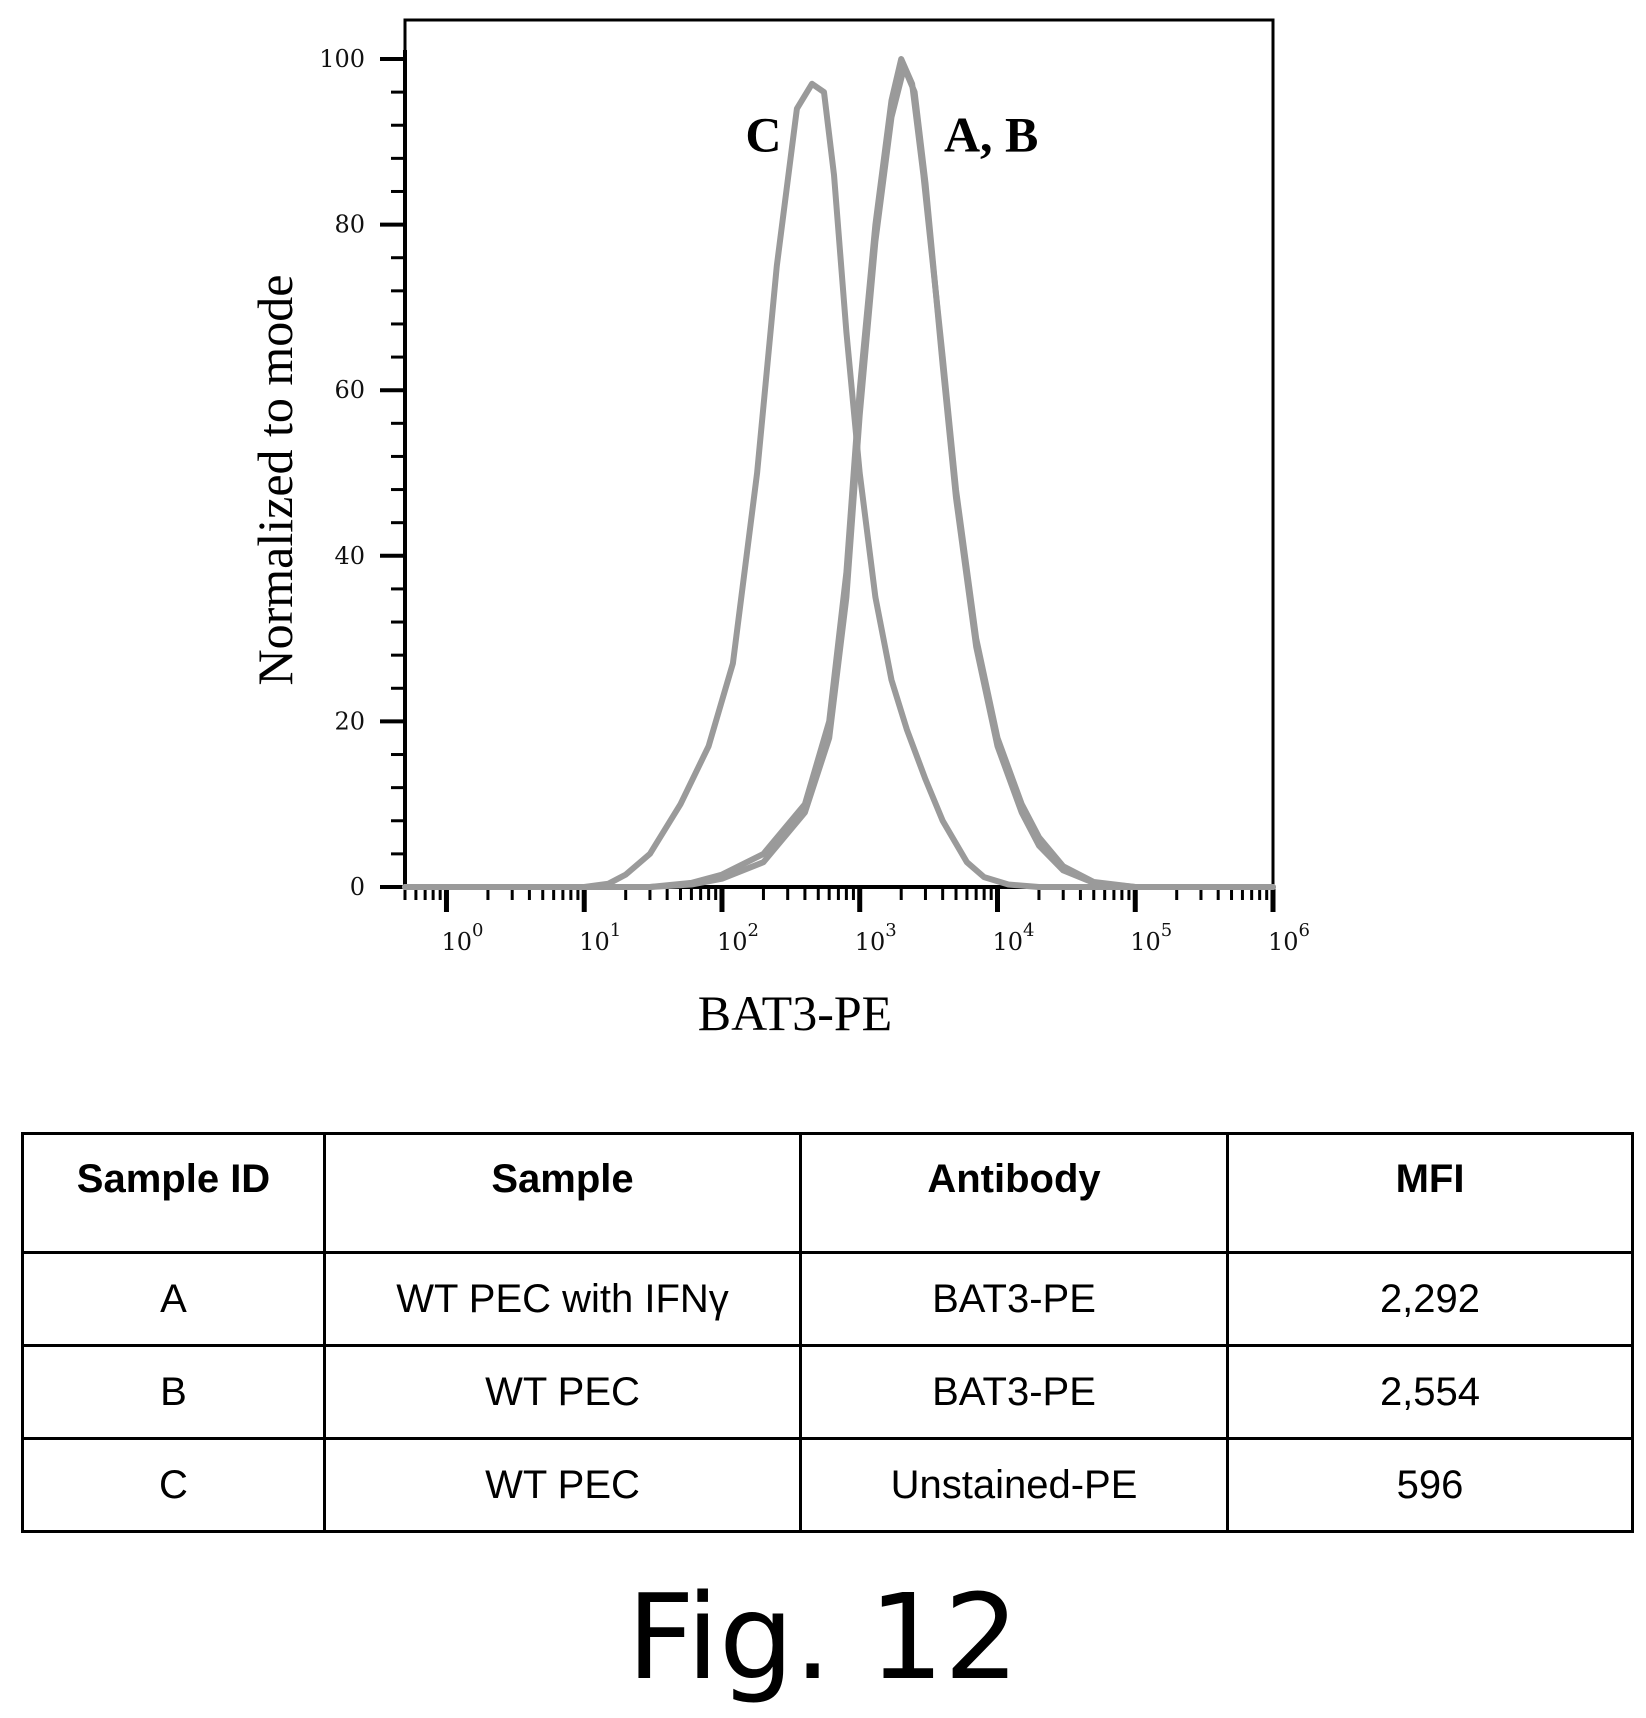 This screenshot has width=1646, height=1718. I want to click on y-axis-ticks: 0 20 40 60 80 100, so click(362, 473).